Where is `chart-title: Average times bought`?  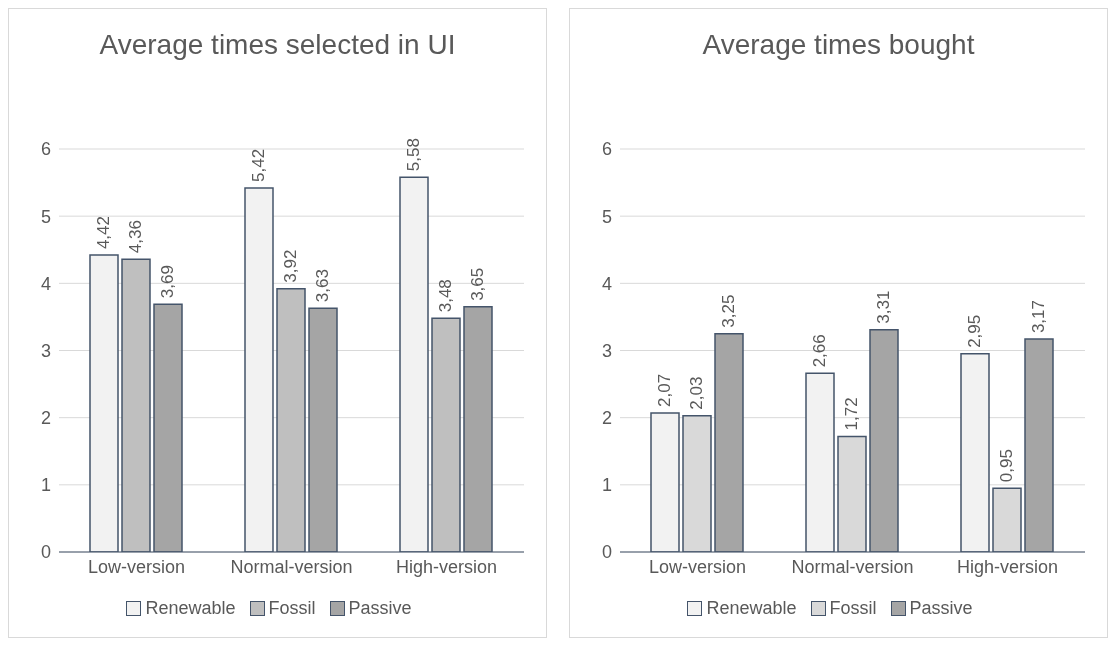 chart-title: Average times bought is located at coordinates (838, 45).